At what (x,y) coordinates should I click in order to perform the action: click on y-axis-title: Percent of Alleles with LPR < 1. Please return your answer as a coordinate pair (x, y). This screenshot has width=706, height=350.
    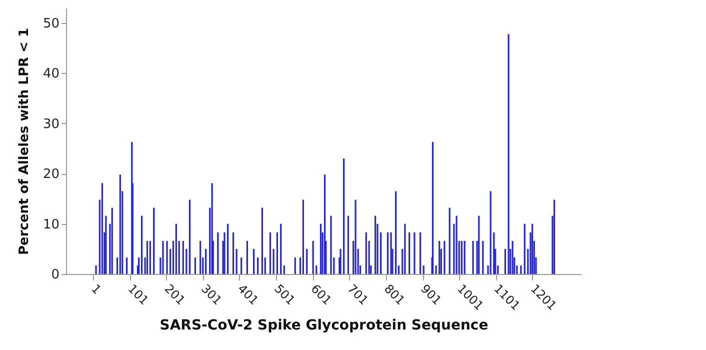
    Looking at the image, I should click on (24, 141).